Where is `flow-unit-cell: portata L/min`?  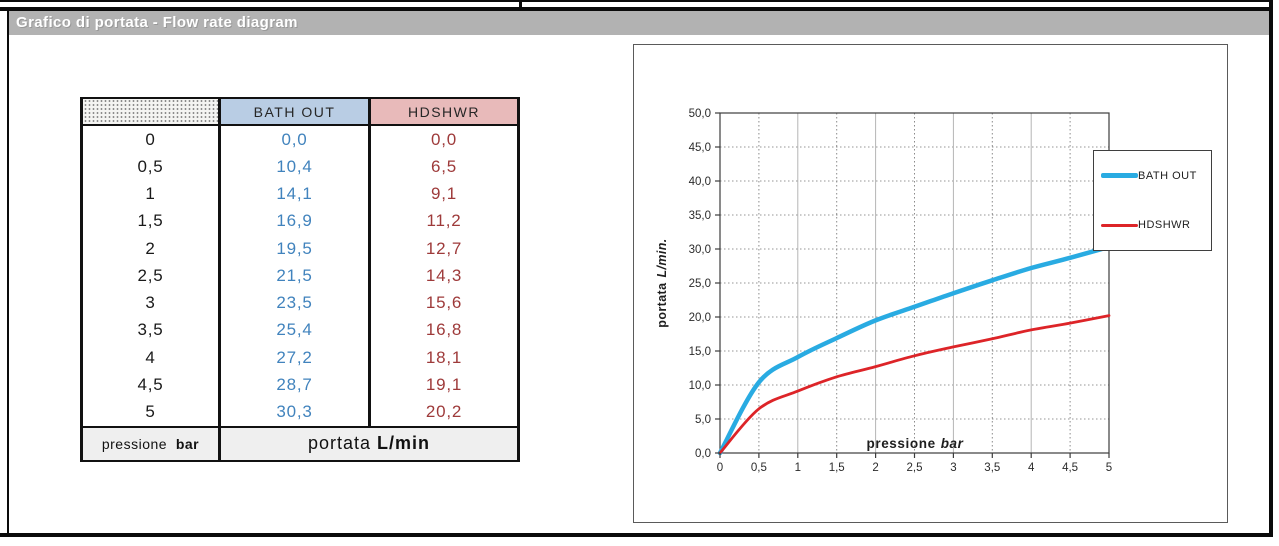
flow-unit-cell: portata L/min is located at coordinates (369, 443).